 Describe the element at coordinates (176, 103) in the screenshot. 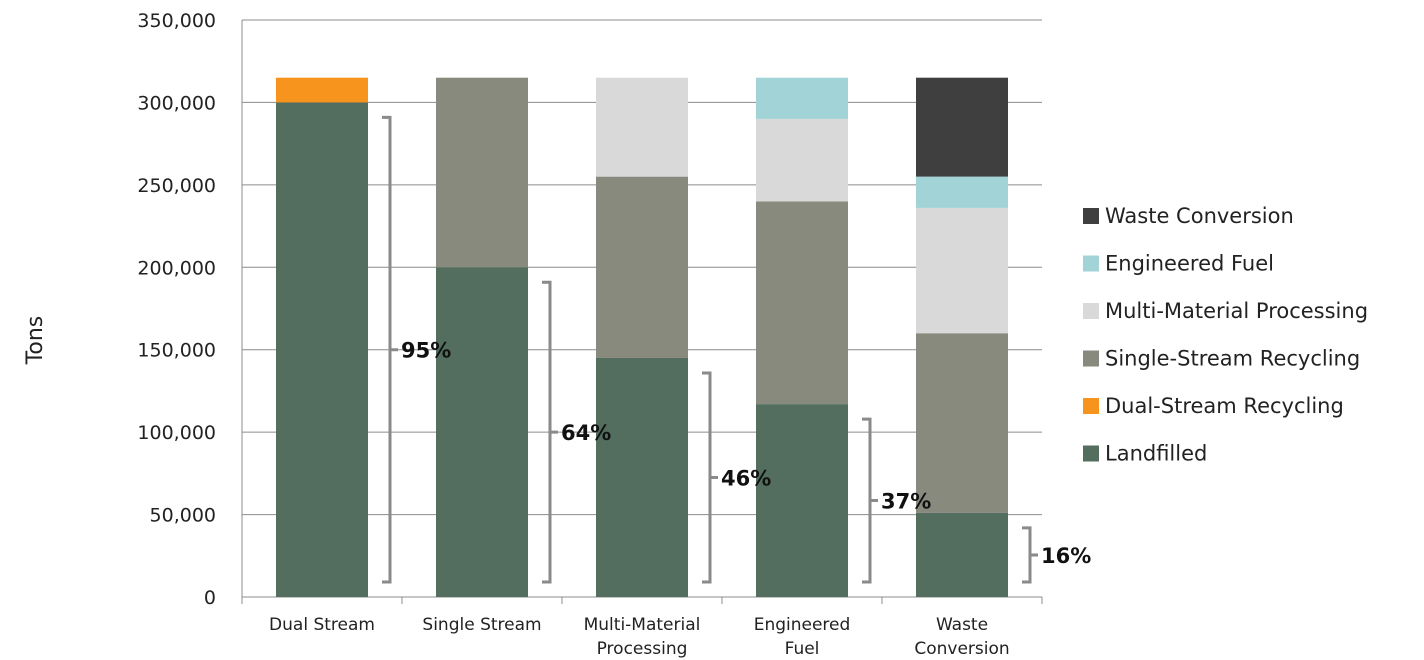

I see `y-tick-label: 300,000` at that location.